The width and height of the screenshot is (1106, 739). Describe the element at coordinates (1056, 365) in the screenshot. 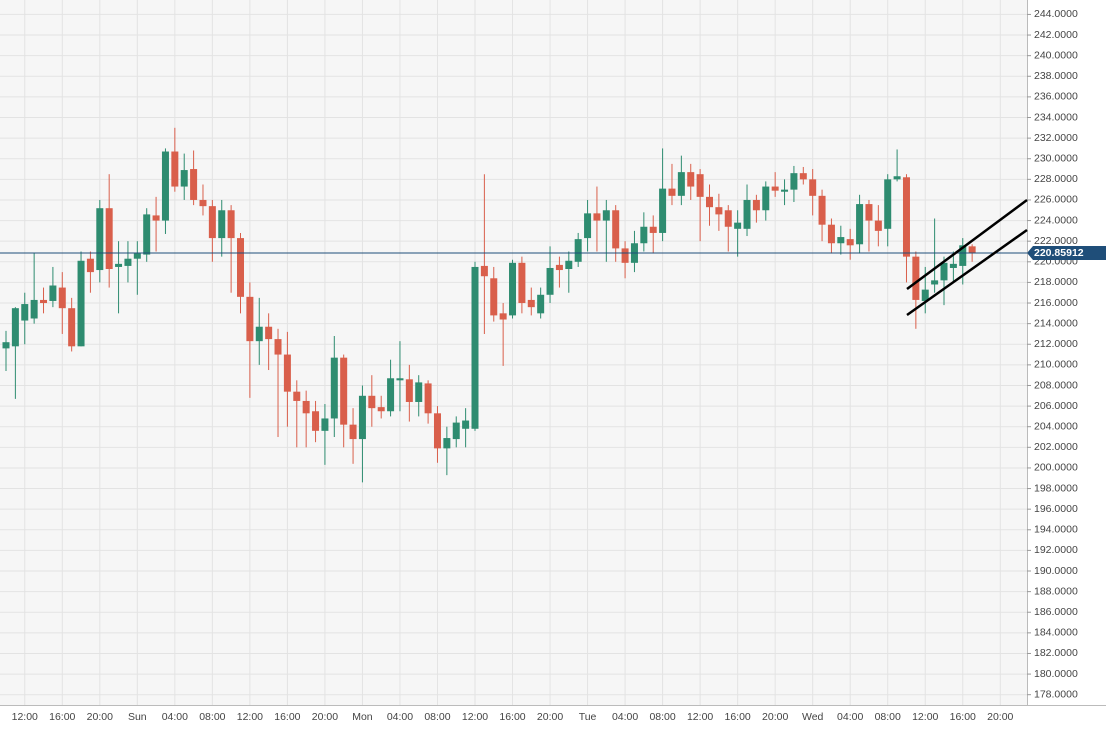

I see `y-tick-label: 210.0000` at that location.